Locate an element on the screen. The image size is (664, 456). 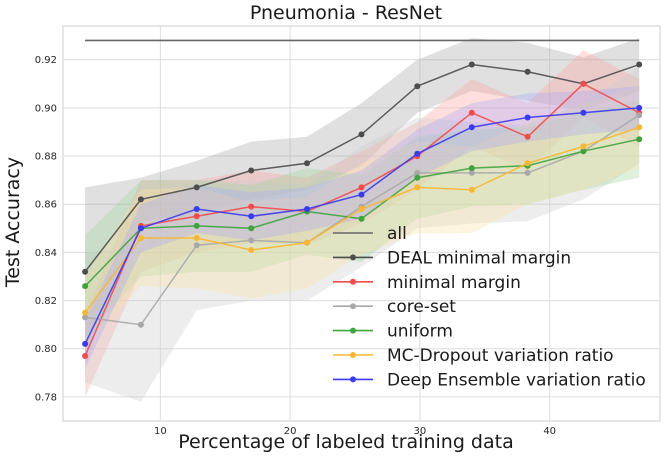
legend-marker-mc-dropout-variation-ratio is located at coordinates (353, 355).